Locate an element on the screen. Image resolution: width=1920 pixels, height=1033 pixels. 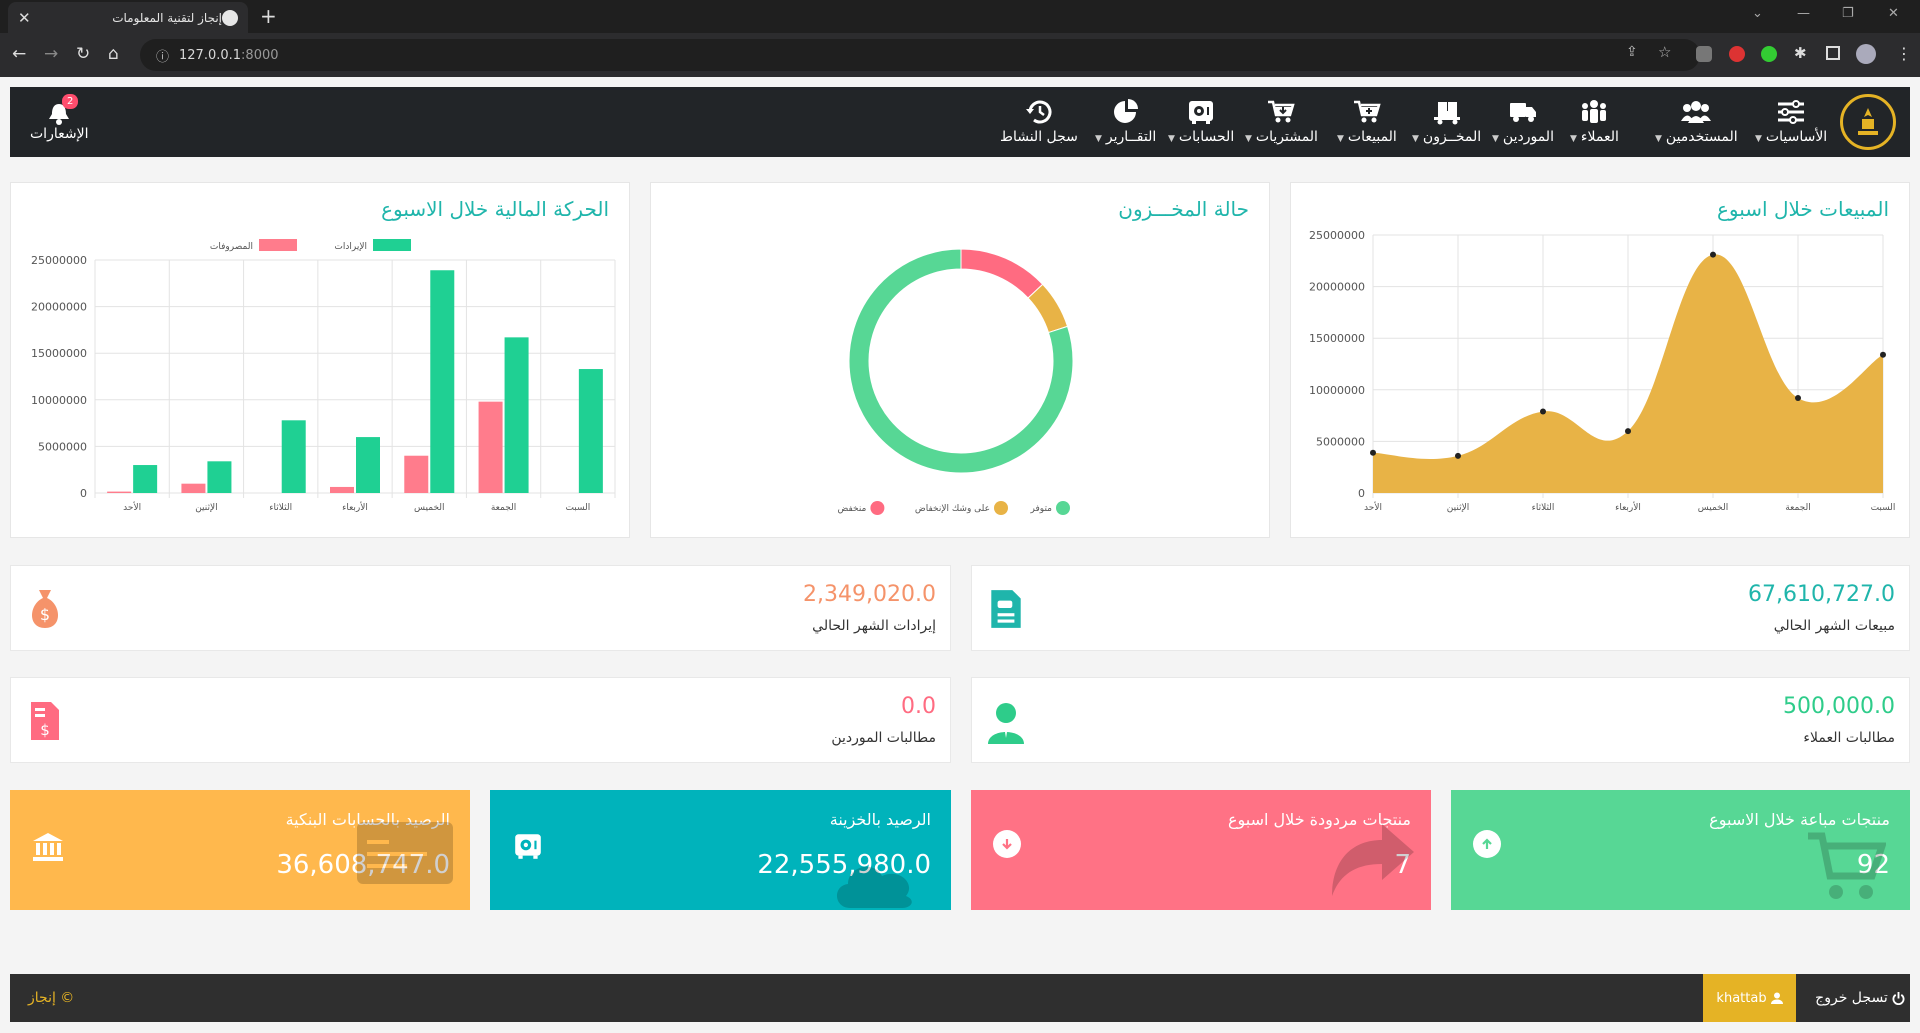
x-tick-label: الأحد is located at coordinates (132, 507).